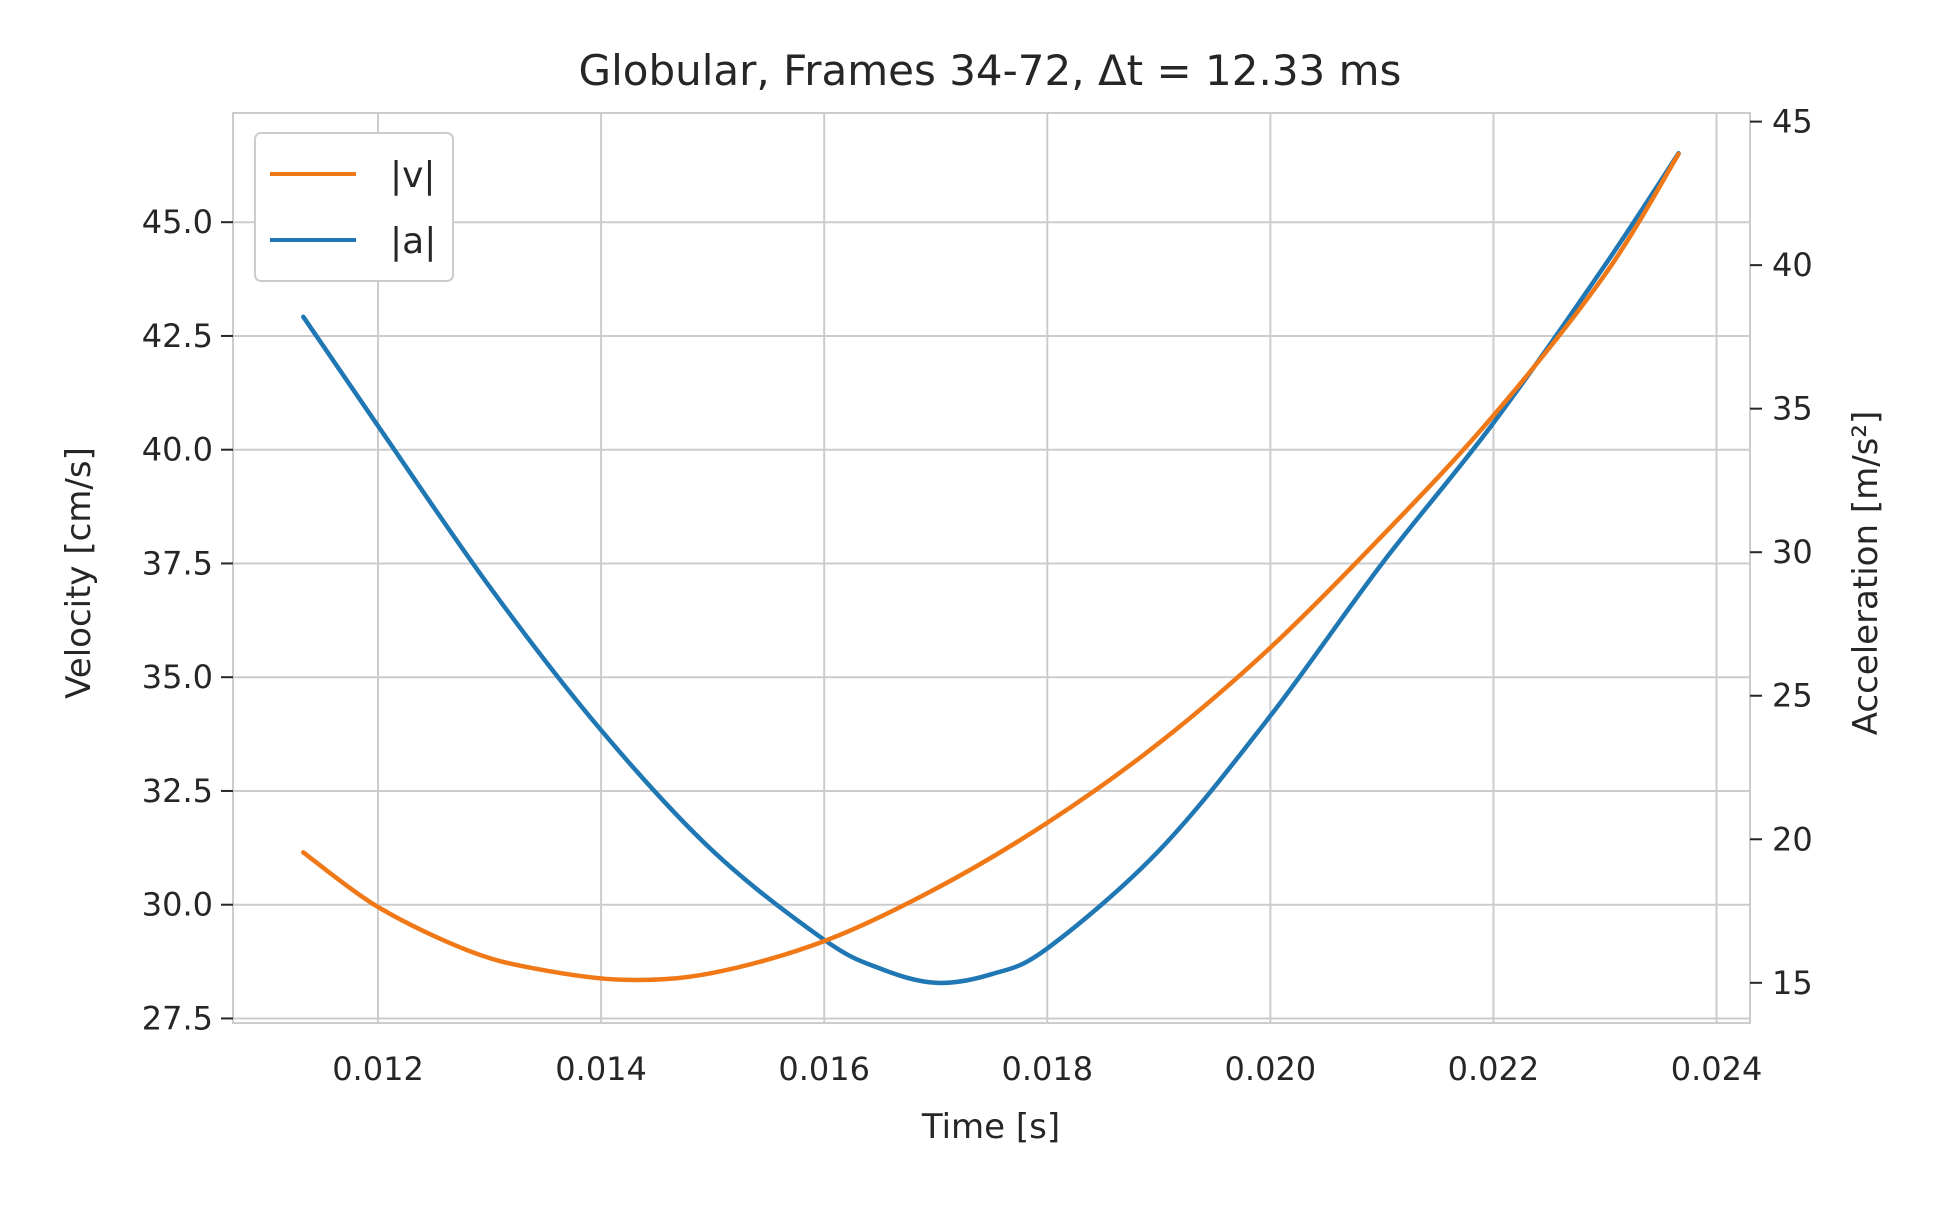 The width and height of the screenshot is (1959, 1211). Describe the element at coordinates (1792, 552) in the screenshot. I see `y-right-tick-label: 30` at that location.